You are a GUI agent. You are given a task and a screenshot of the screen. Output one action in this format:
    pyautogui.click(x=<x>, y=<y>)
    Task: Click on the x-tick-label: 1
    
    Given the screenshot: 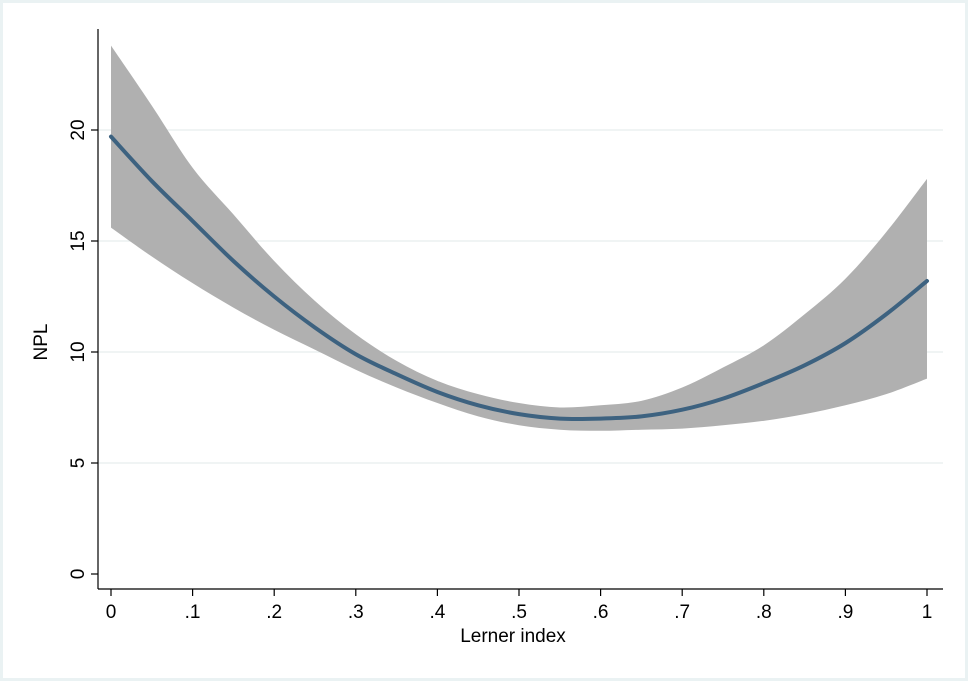 What is the action you would take?
    pyautogui.click(x=927, y=612)
    